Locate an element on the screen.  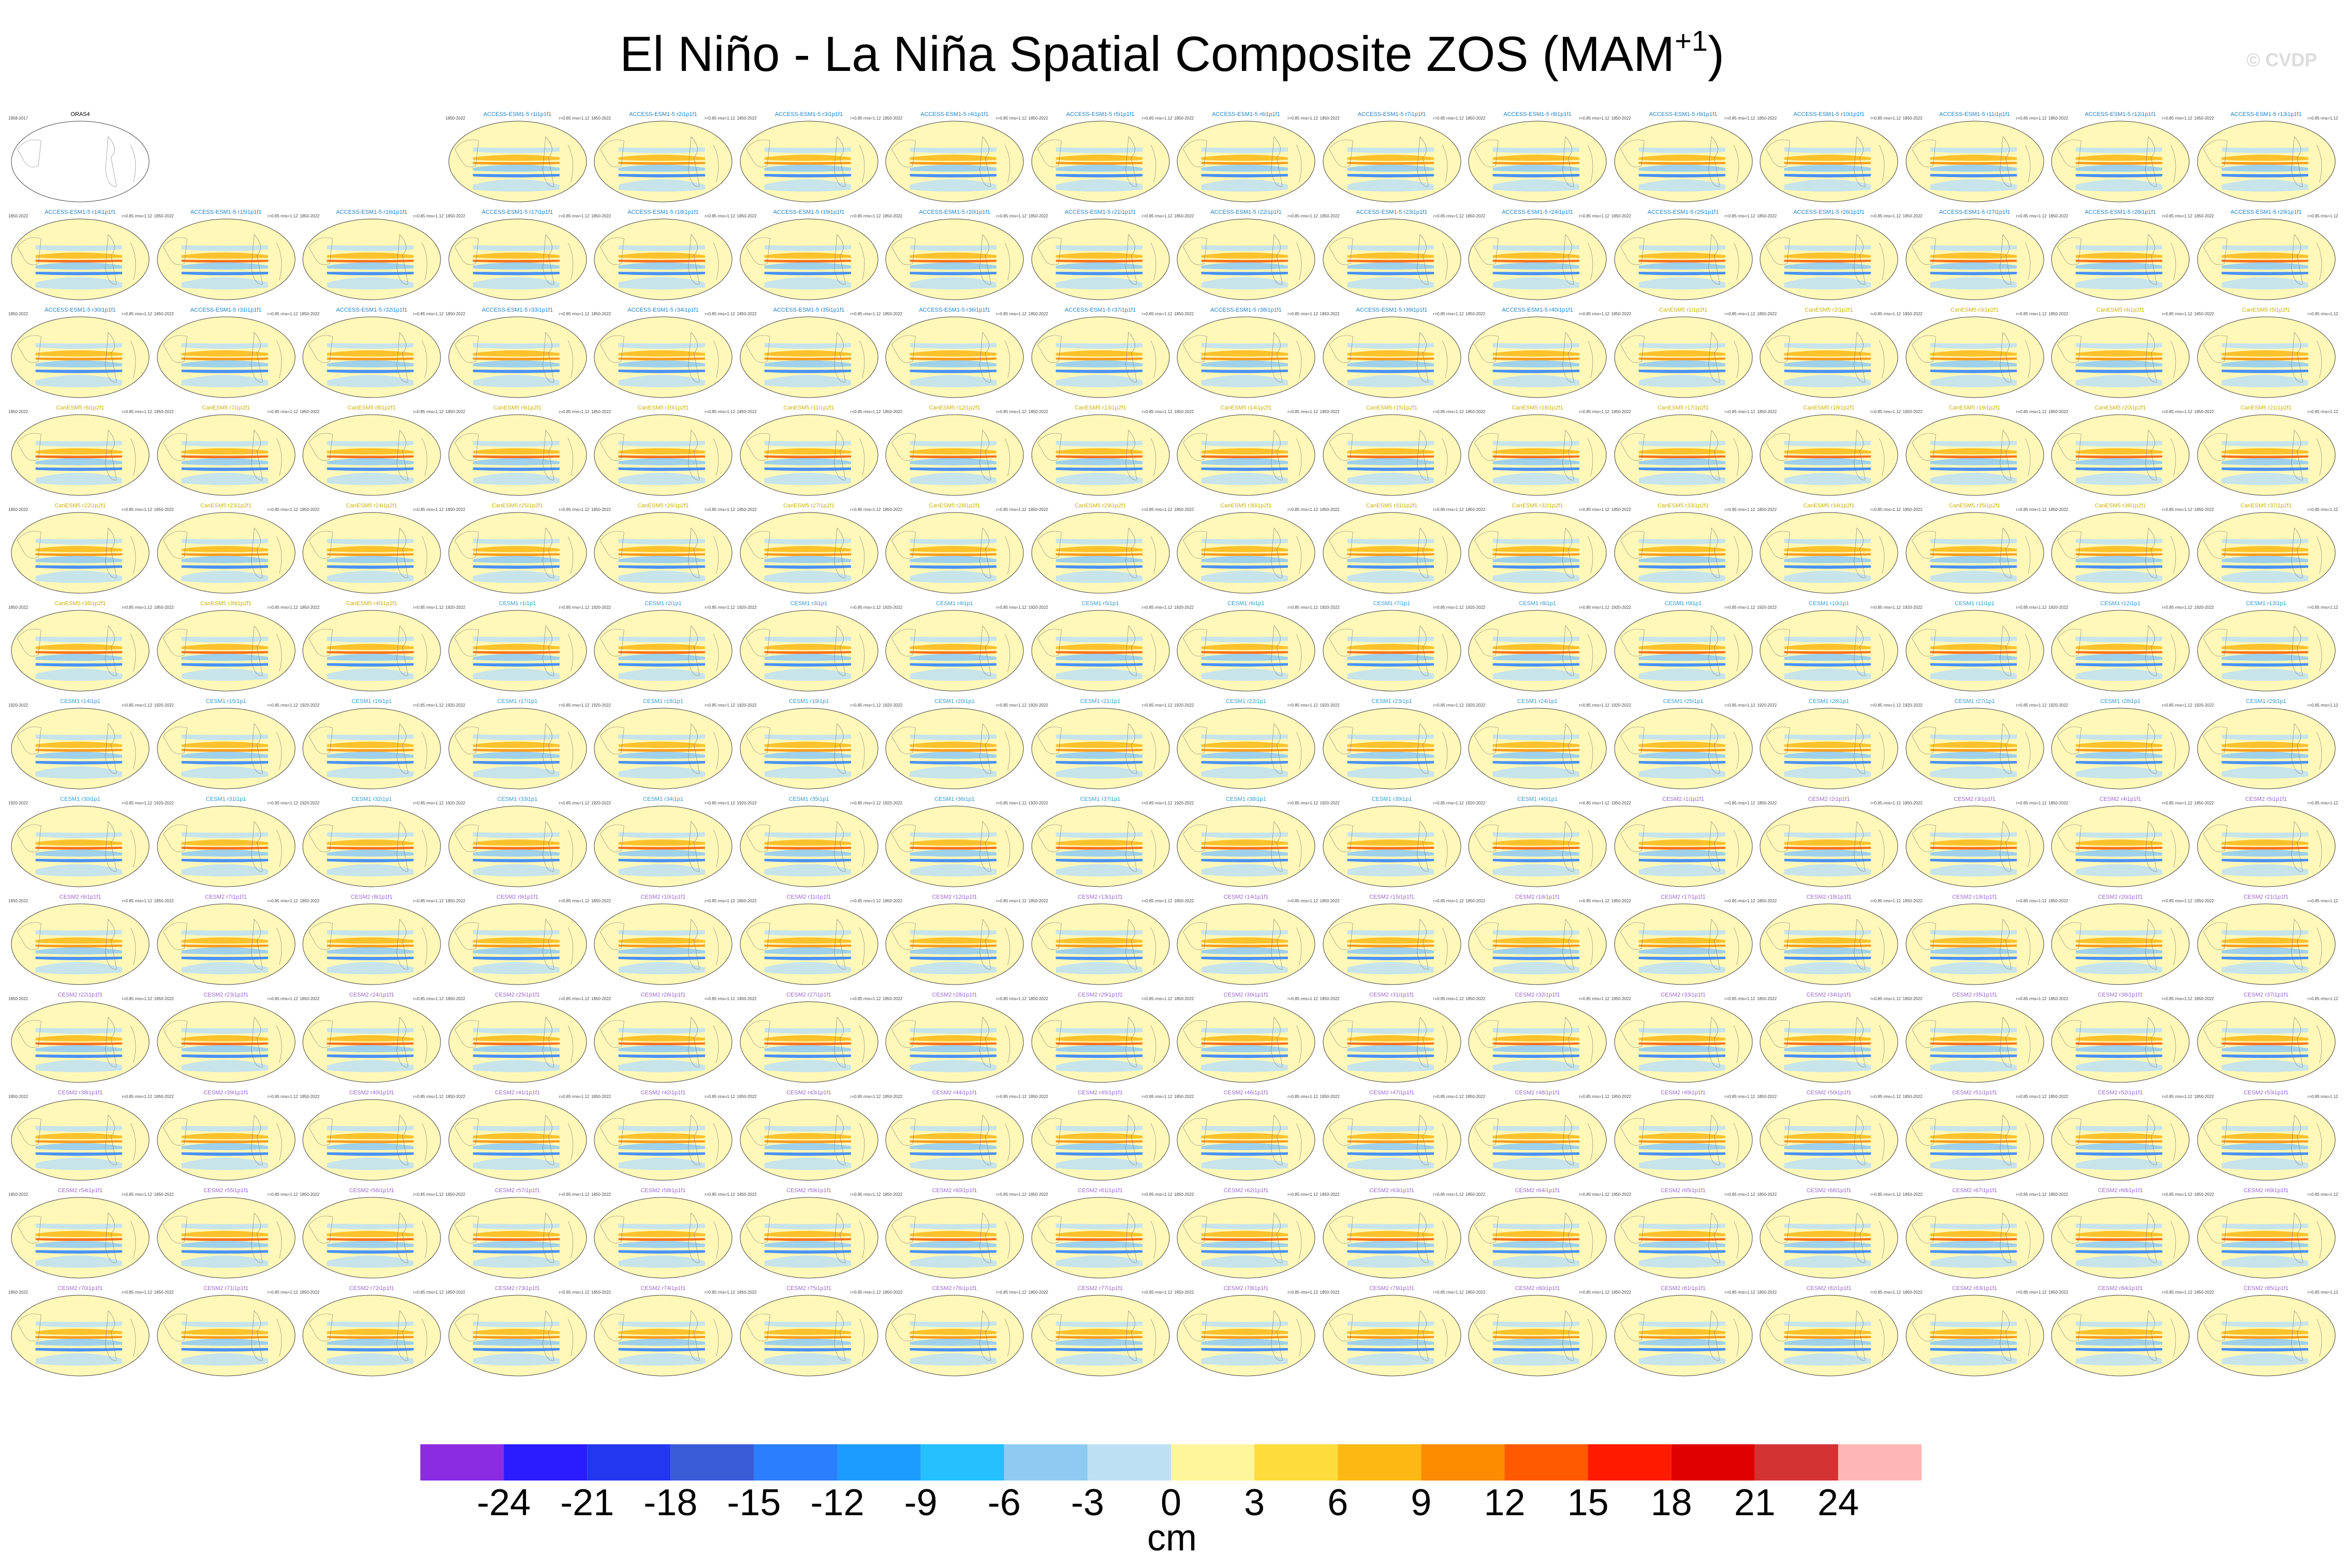
panel-title: CESM1 r8i1p1 is located at coordinates (1537, 603).